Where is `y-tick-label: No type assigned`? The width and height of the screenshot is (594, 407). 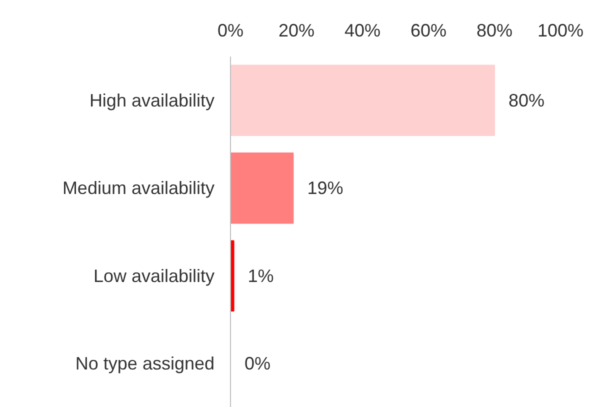 y-tick-label: No type assigned is located at coordinates (145, 364).